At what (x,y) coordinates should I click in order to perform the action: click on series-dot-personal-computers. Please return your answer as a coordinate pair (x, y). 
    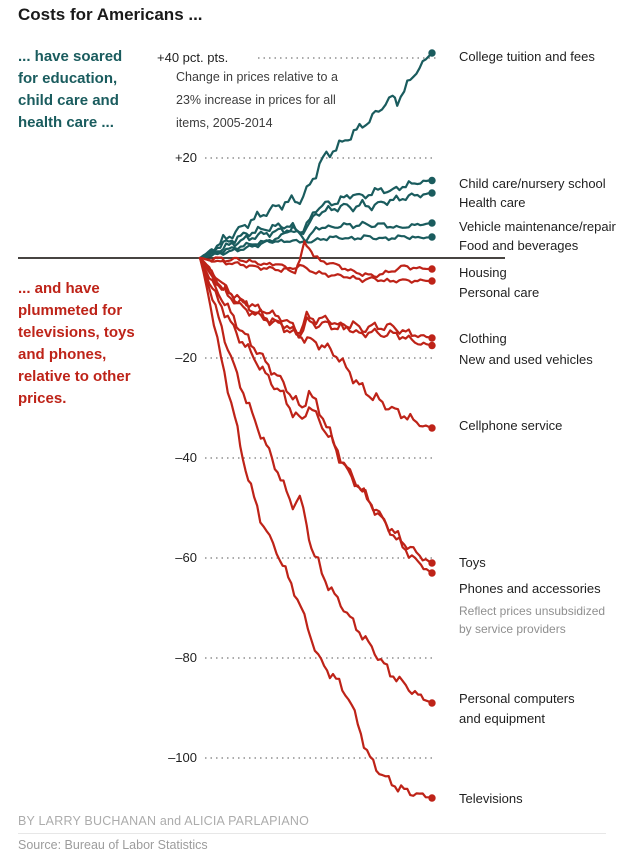
    Looking at the image, I should click on (432, 703).